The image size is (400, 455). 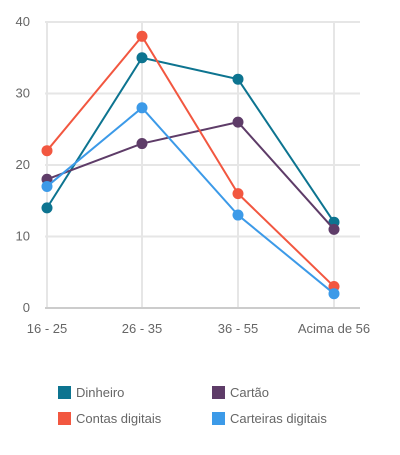 I want to click on y-tick-label: 0, so click(x=26, y=307).